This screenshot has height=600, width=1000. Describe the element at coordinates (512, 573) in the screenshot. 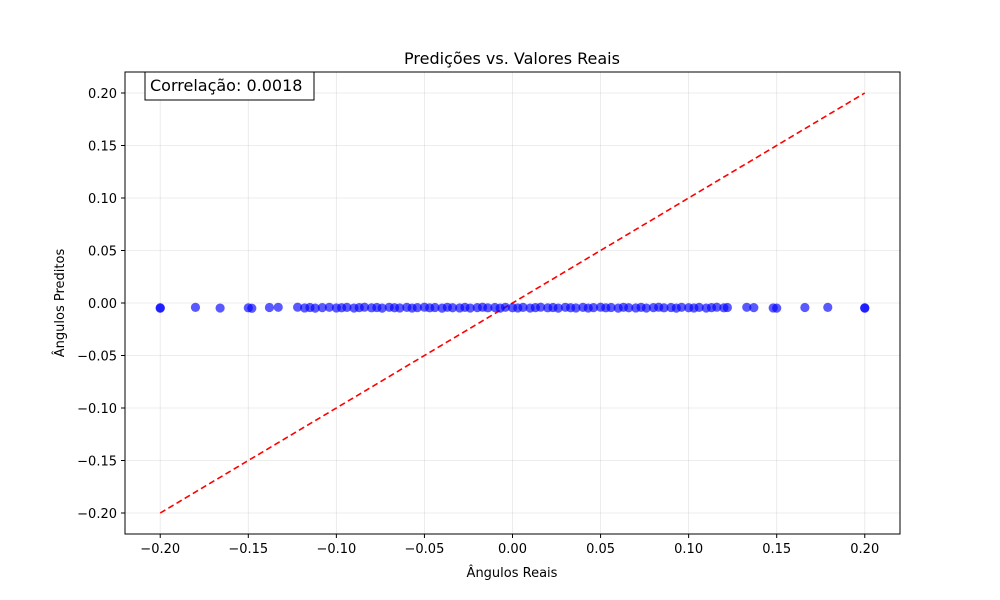

I see `x-axis-title: Ângulos Reais` at that location.